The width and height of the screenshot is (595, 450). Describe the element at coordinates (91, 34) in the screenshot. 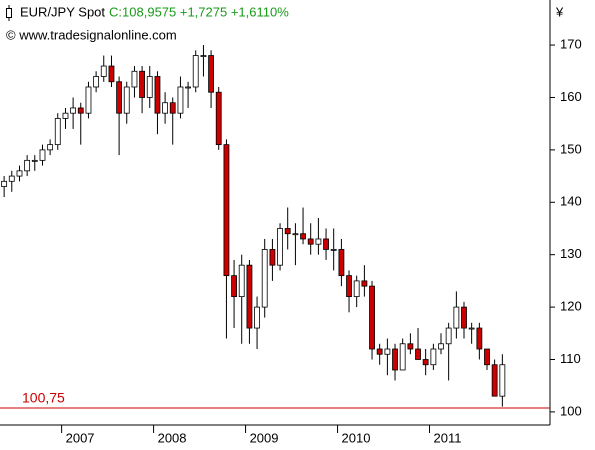

I see `source: © www.tradesignalonline.com` at that location.